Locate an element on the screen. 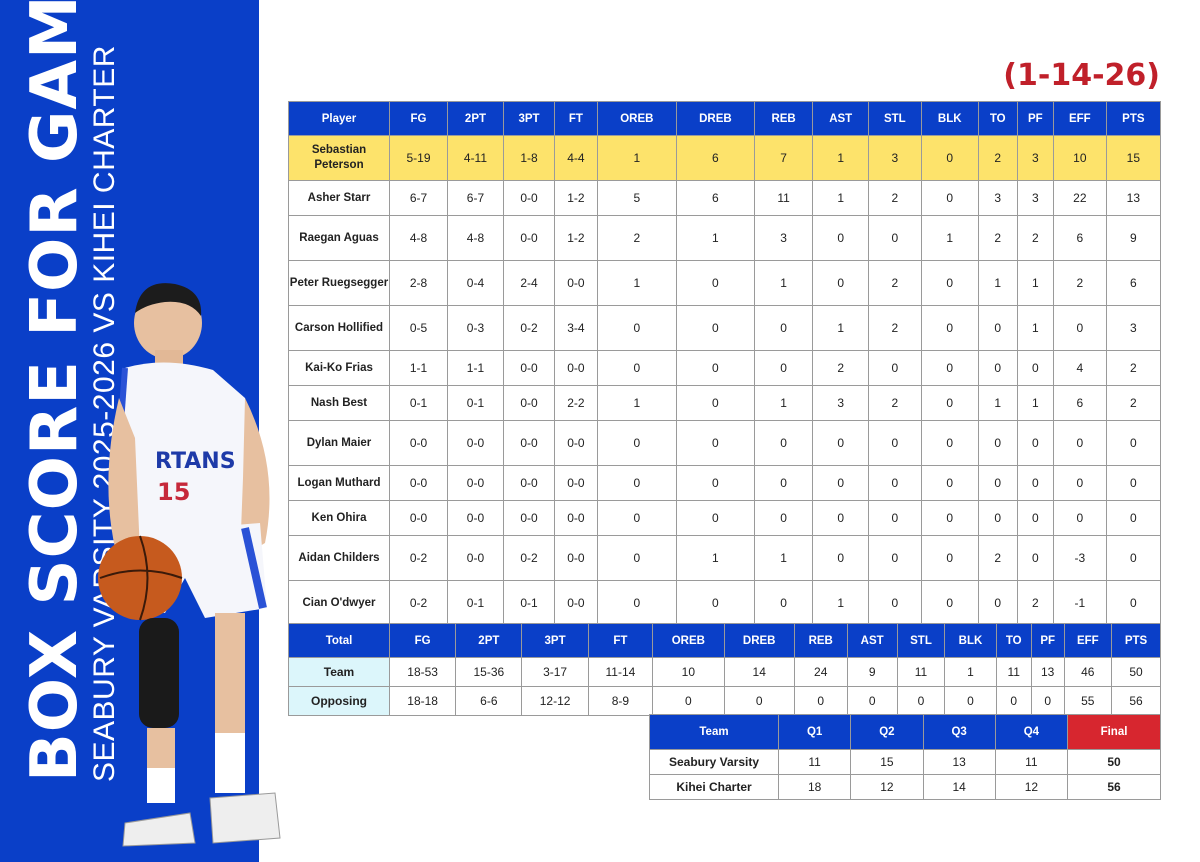  stat-cell: 15 is located at coordinates (1133, 158).